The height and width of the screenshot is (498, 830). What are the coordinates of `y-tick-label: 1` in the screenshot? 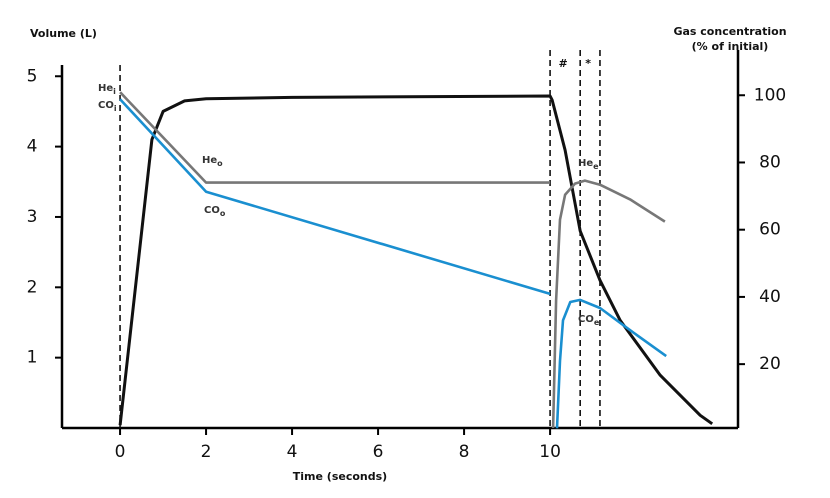 It's located at (32, 358).